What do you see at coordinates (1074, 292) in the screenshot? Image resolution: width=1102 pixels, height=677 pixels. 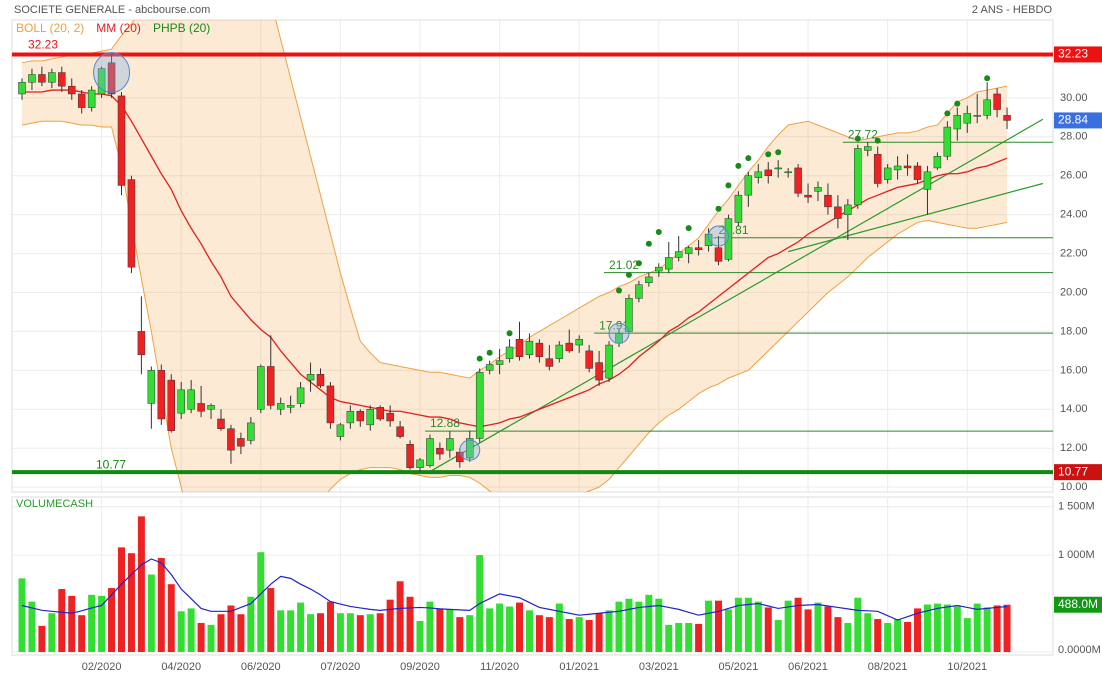 I see `y-tick-label: 20.00` at bounding box center [1074, 292].